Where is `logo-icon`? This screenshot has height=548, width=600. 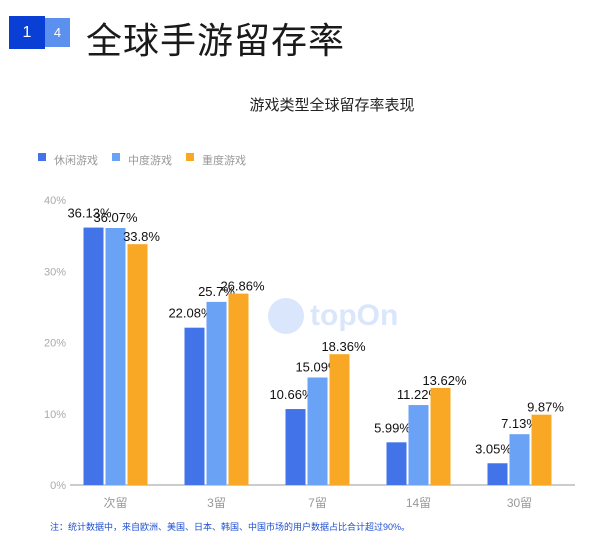 logo-icon is located at coordinates (286, 316).